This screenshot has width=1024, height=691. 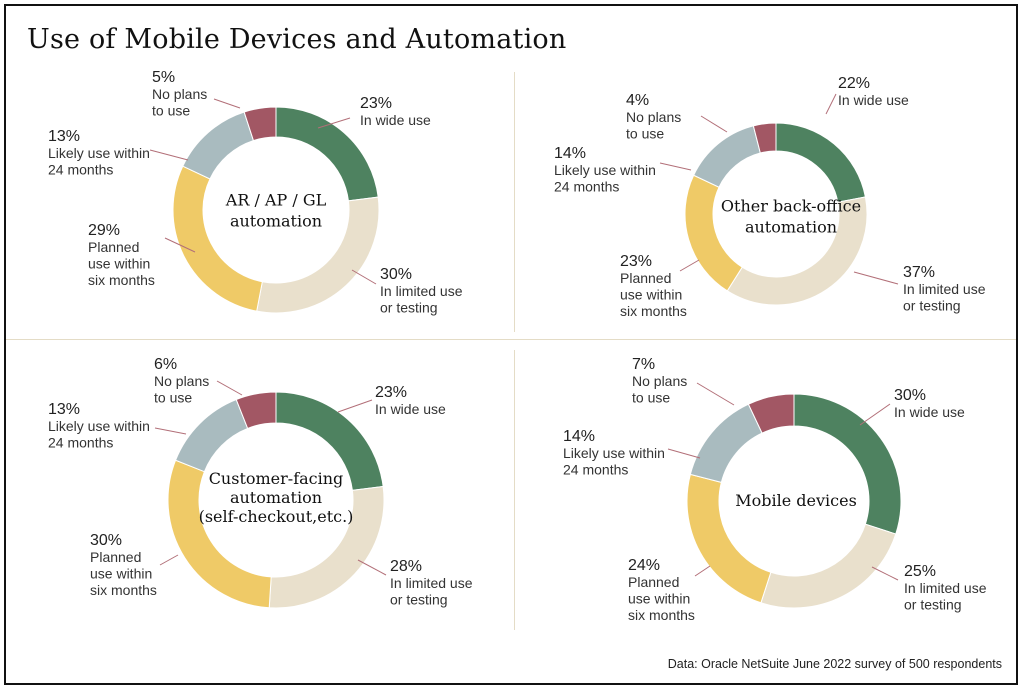 What do you see at coordinates (276, 516) in the screenshot?
I see `donut-center-title-line: (self-checkout,etc.)` at bounding box center [276, 516].